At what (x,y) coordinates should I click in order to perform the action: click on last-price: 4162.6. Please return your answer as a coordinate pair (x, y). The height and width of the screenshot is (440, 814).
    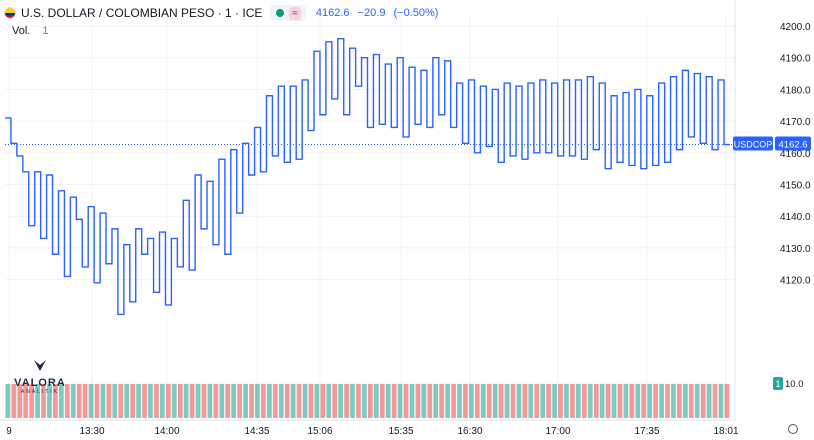
    Looking at the image, I should click on (332, 13).